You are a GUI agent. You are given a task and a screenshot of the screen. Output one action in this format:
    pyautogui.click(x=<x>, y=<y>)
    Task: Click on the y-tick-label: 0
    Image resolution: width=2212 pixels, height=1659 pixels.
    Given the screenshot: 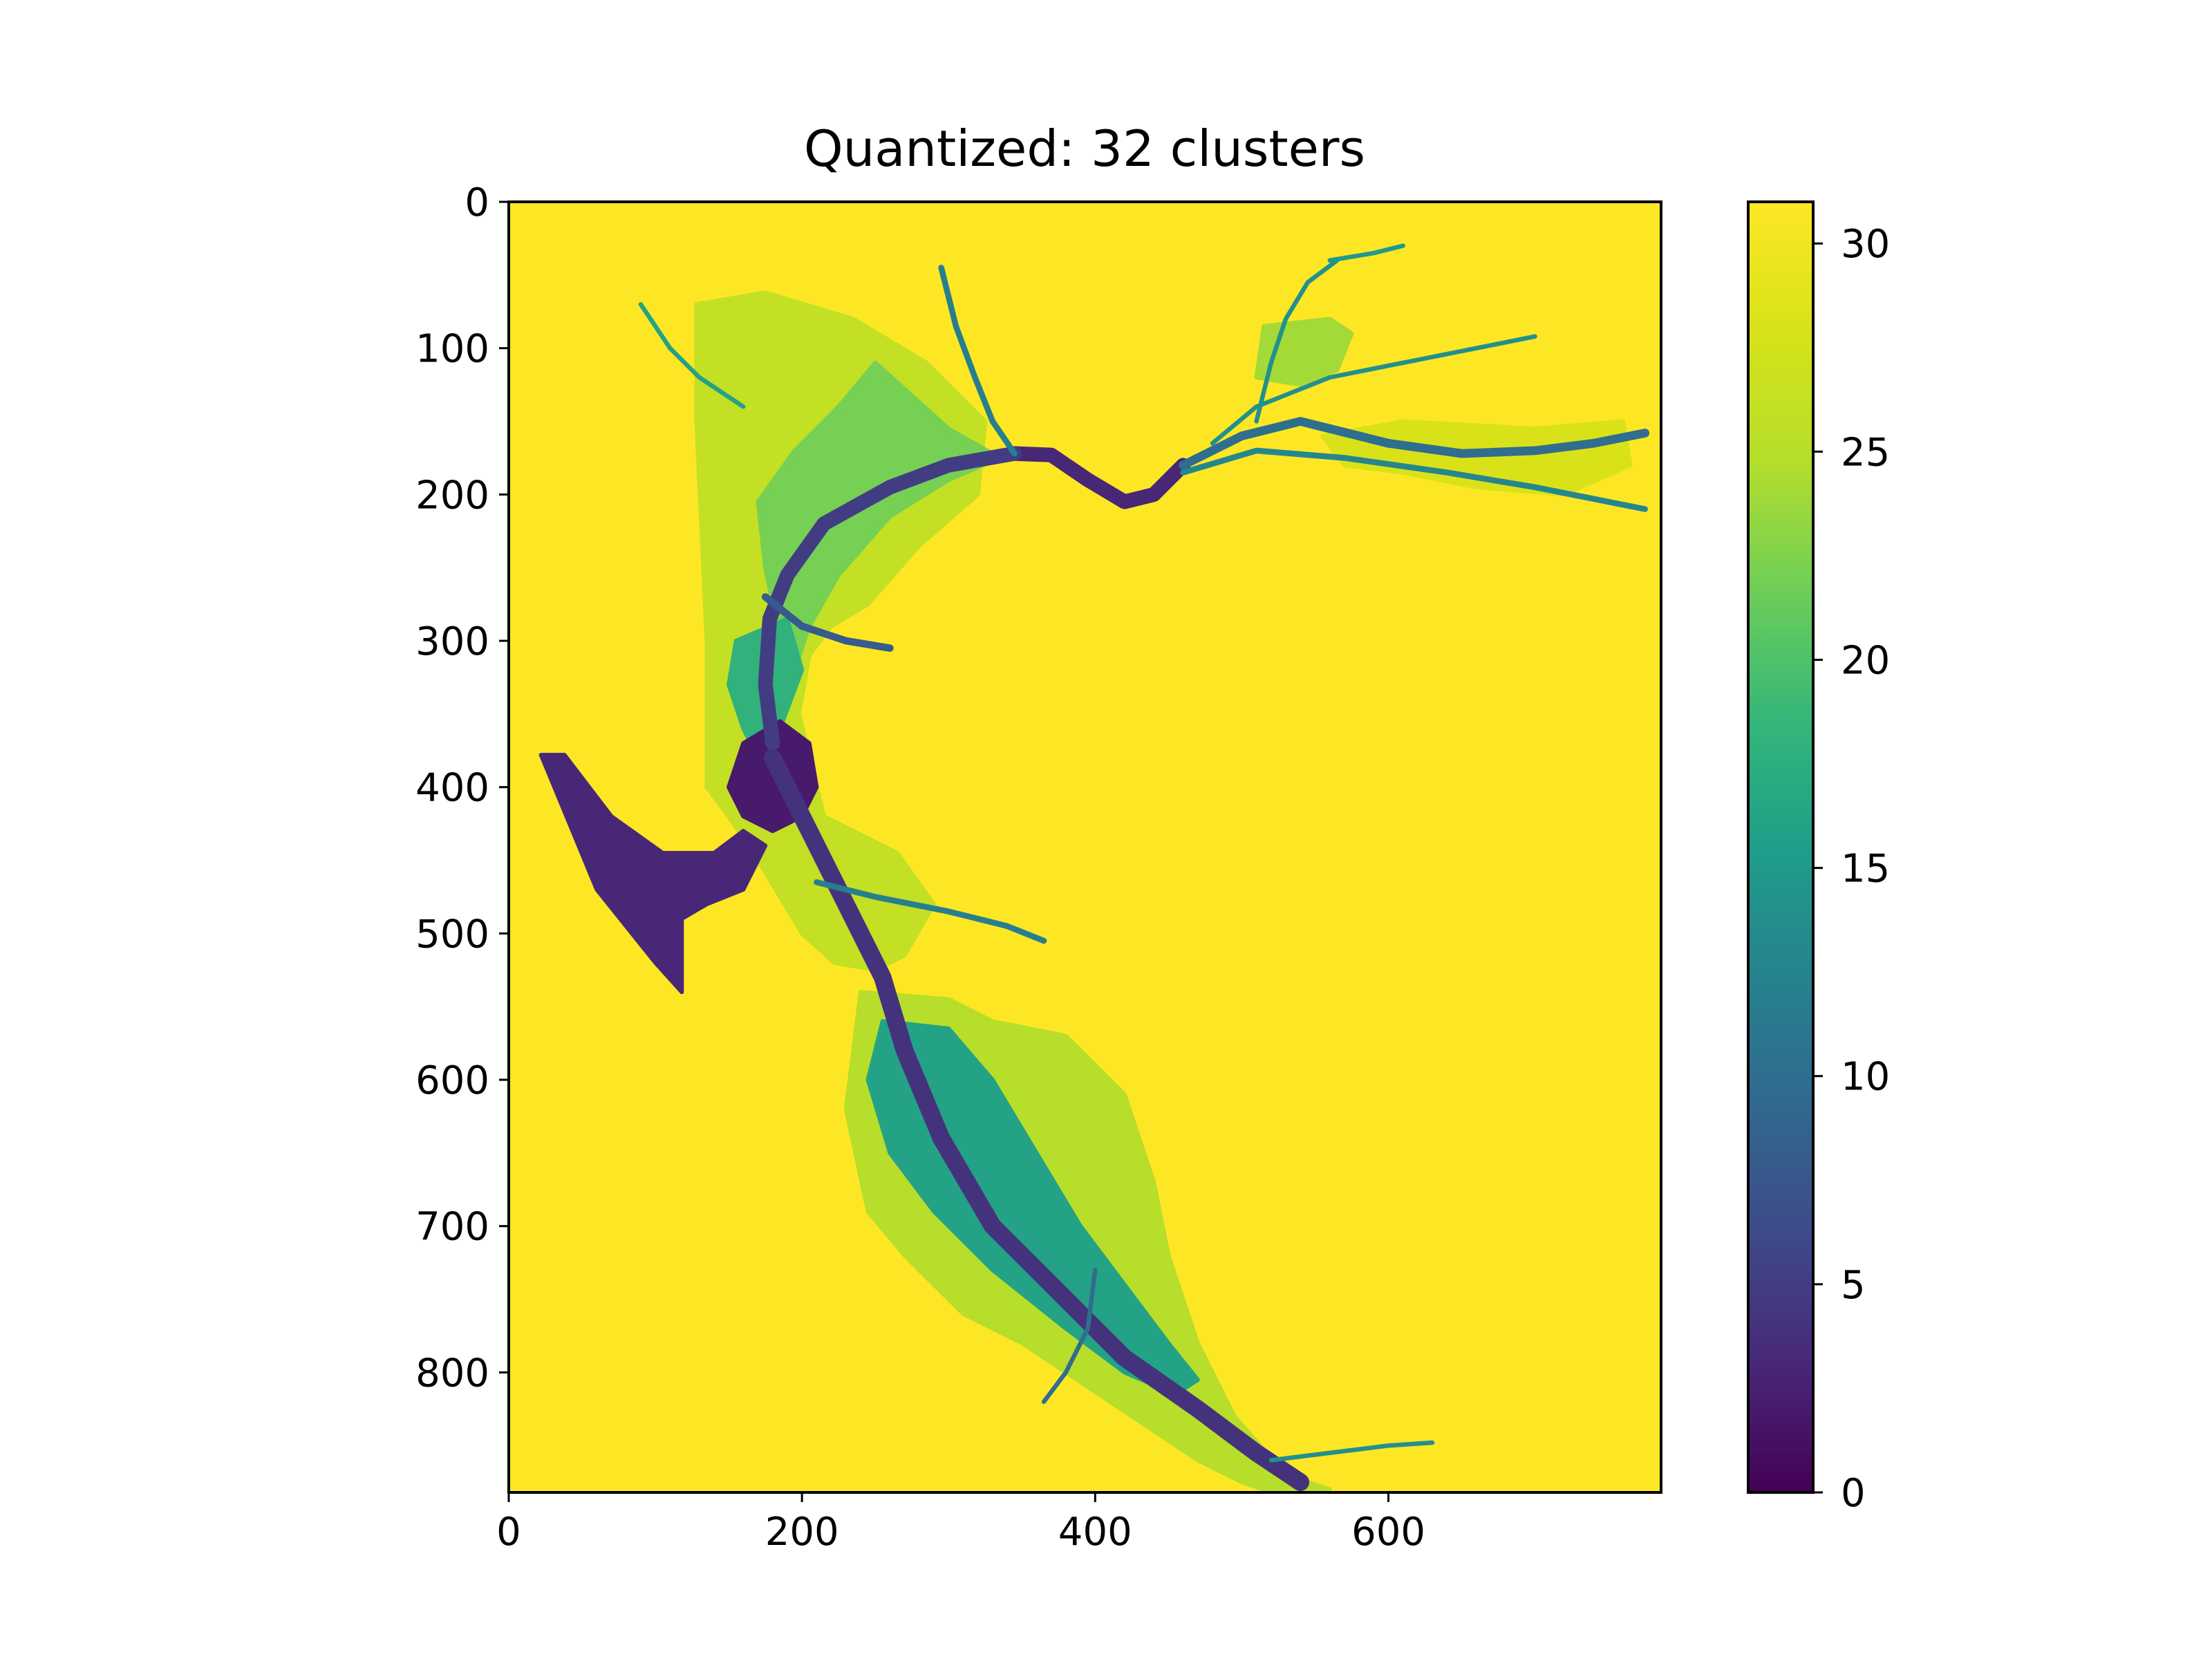 What is the action you would take?
    pyautogui.click(x=477, y=202)
    